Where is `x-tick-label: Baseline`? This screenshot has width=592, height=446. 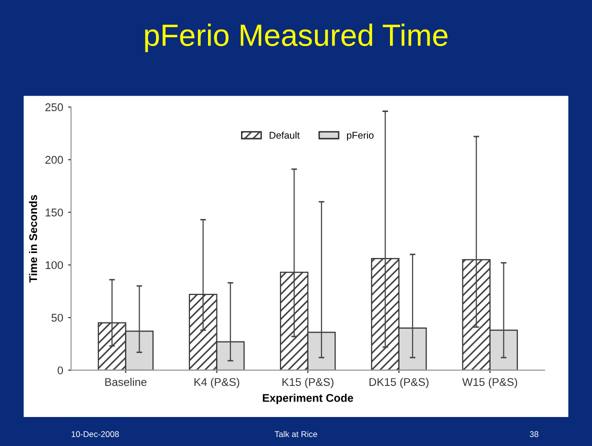 x-tick-label: Baseline is located at coordinates (126, 382).